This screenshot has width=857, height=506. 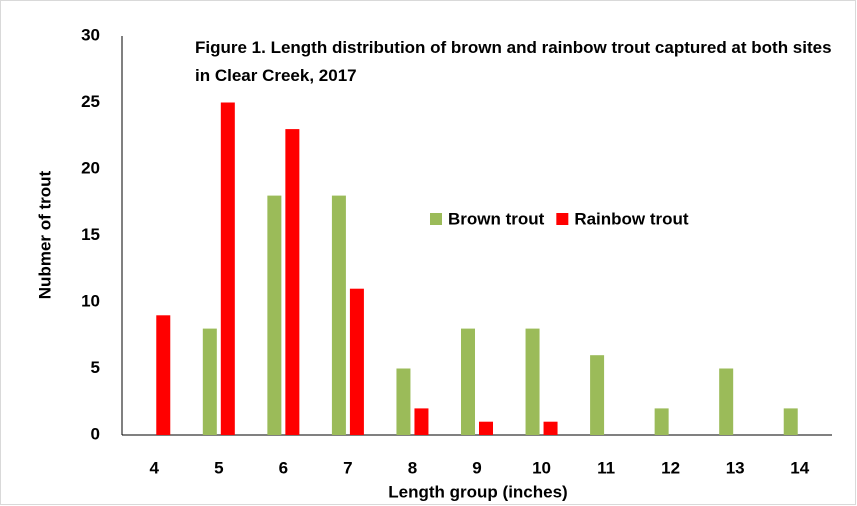 What do you see at coordinates (496, 218) in the screenshot?
I see `legend-label: Brown trout` at bounding box center [496, 218].